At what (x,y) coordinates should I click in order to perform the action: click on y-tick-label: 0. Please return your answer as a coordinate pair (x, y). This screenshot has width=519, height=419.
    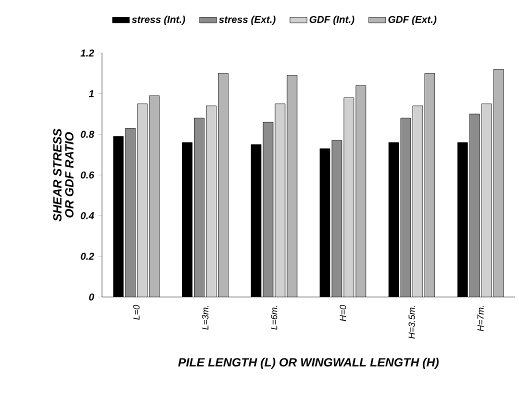
    Looking at the image, I should click on (91, 297).